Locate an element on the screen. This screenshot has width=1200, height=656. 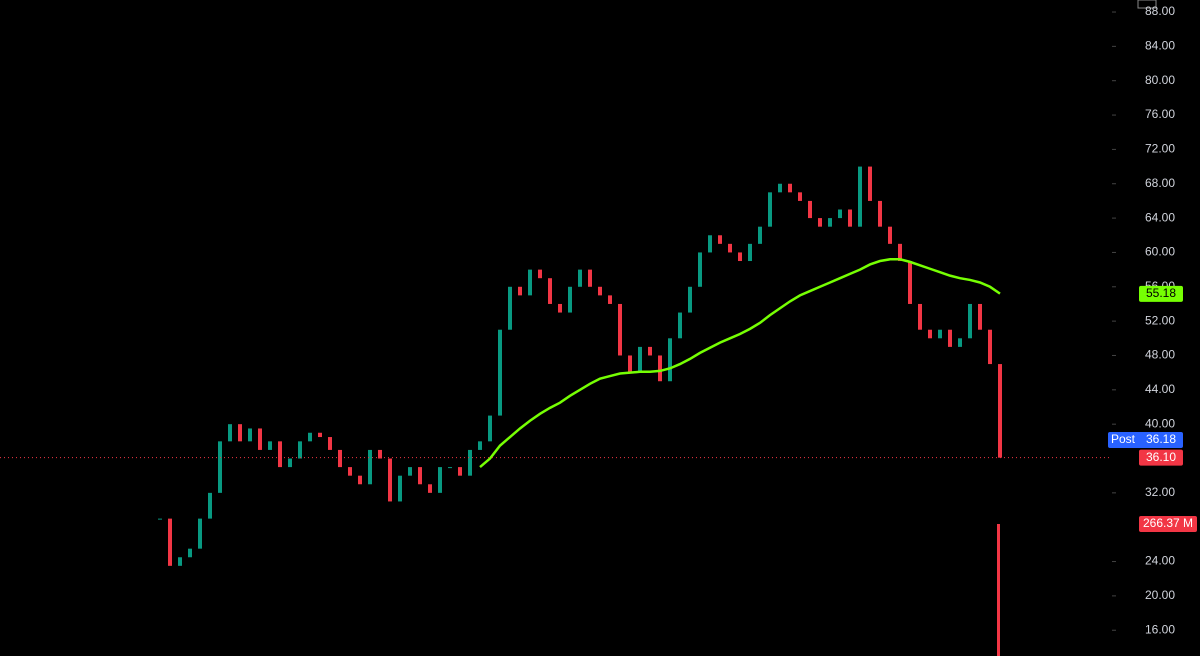
y-tick-label: 68.00 is located at coordinates (1160, 183).